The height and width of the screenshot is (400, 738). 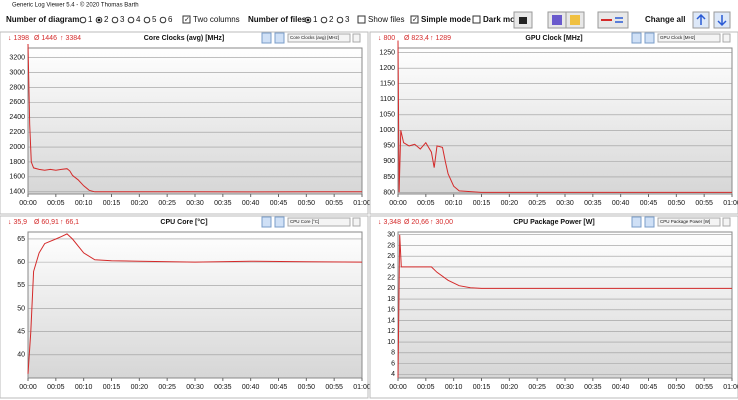 I want to click on y-tick-label: 6, so click(x=393, y=363).